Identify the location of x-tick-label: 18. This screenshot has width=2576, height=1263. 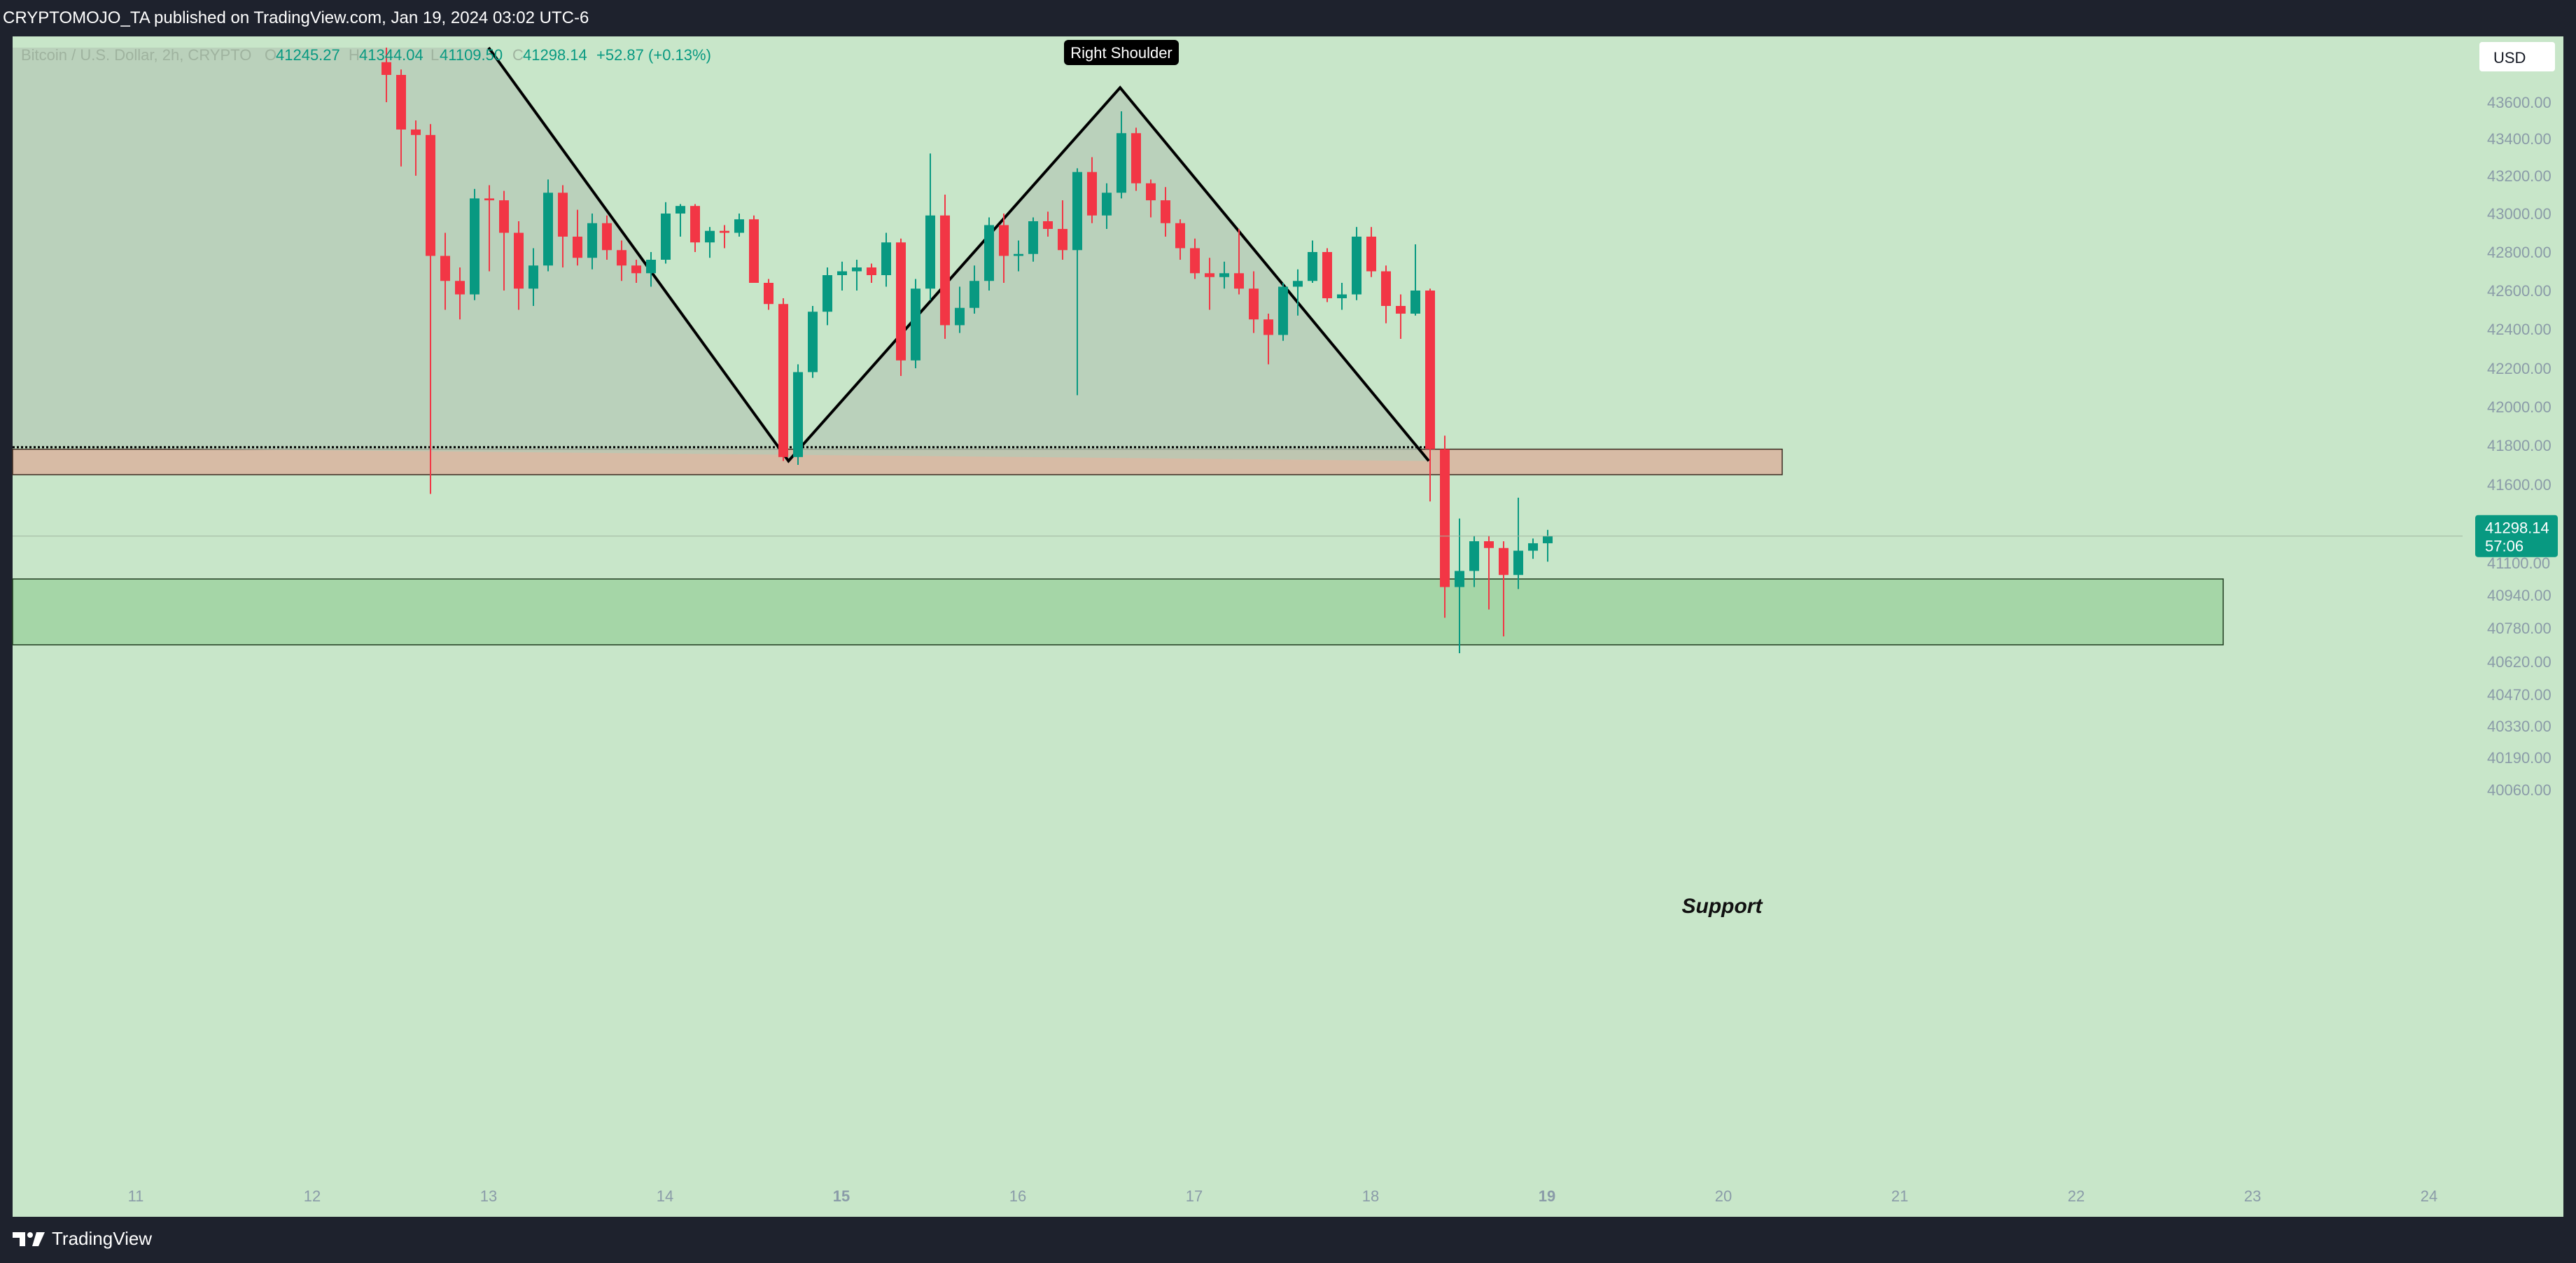
(1370, 1196).